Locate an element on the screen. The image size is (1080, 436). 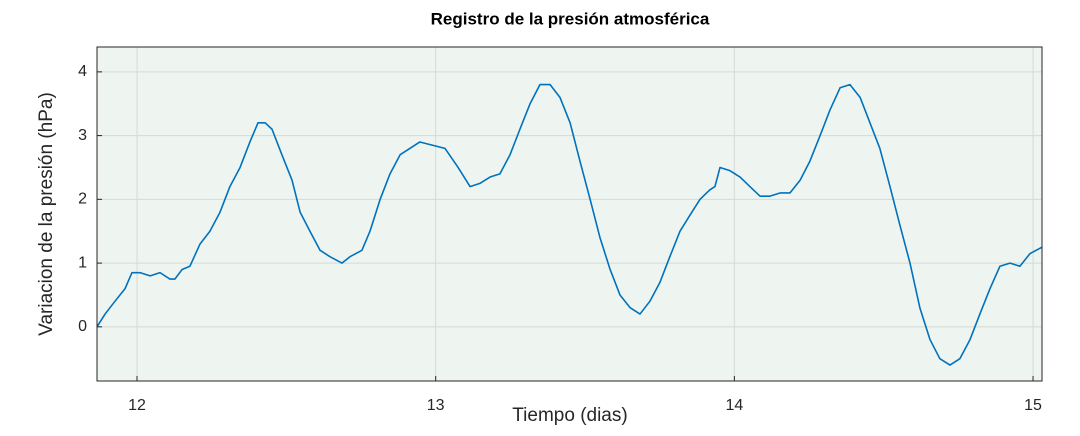
y-tick-label: 4 is located at coordinates (82, 71).